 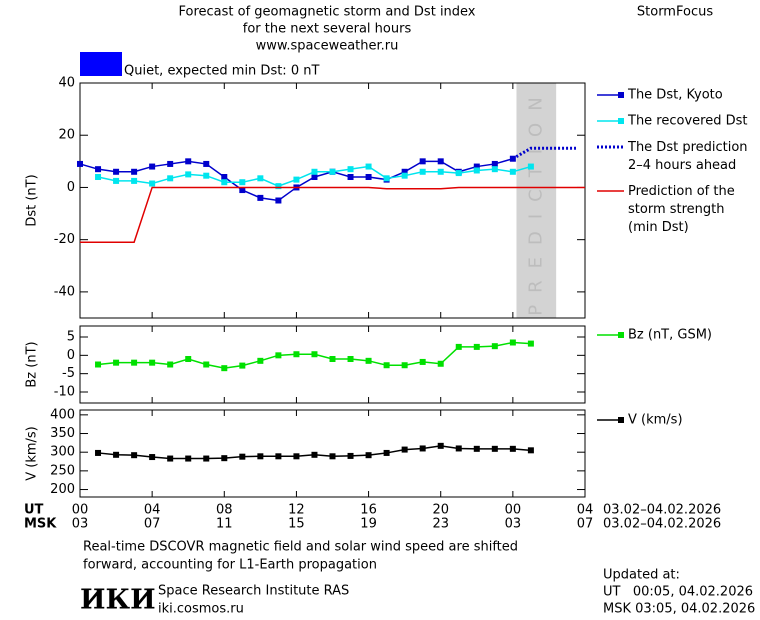 I want to click on site: iki.cosmos.ru, so click(x=201, y=609).